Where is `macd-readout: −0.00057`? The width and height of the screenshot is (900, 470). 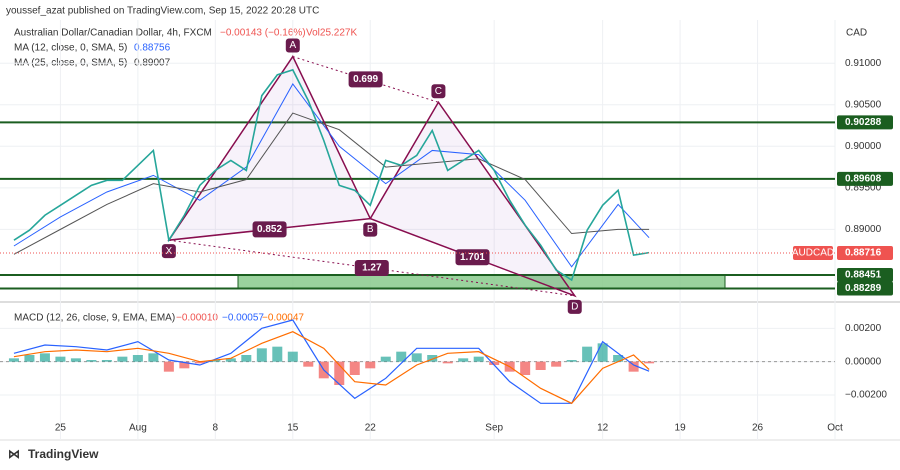
macd-readout: −0.00057 is located at coordinates (243, 318).